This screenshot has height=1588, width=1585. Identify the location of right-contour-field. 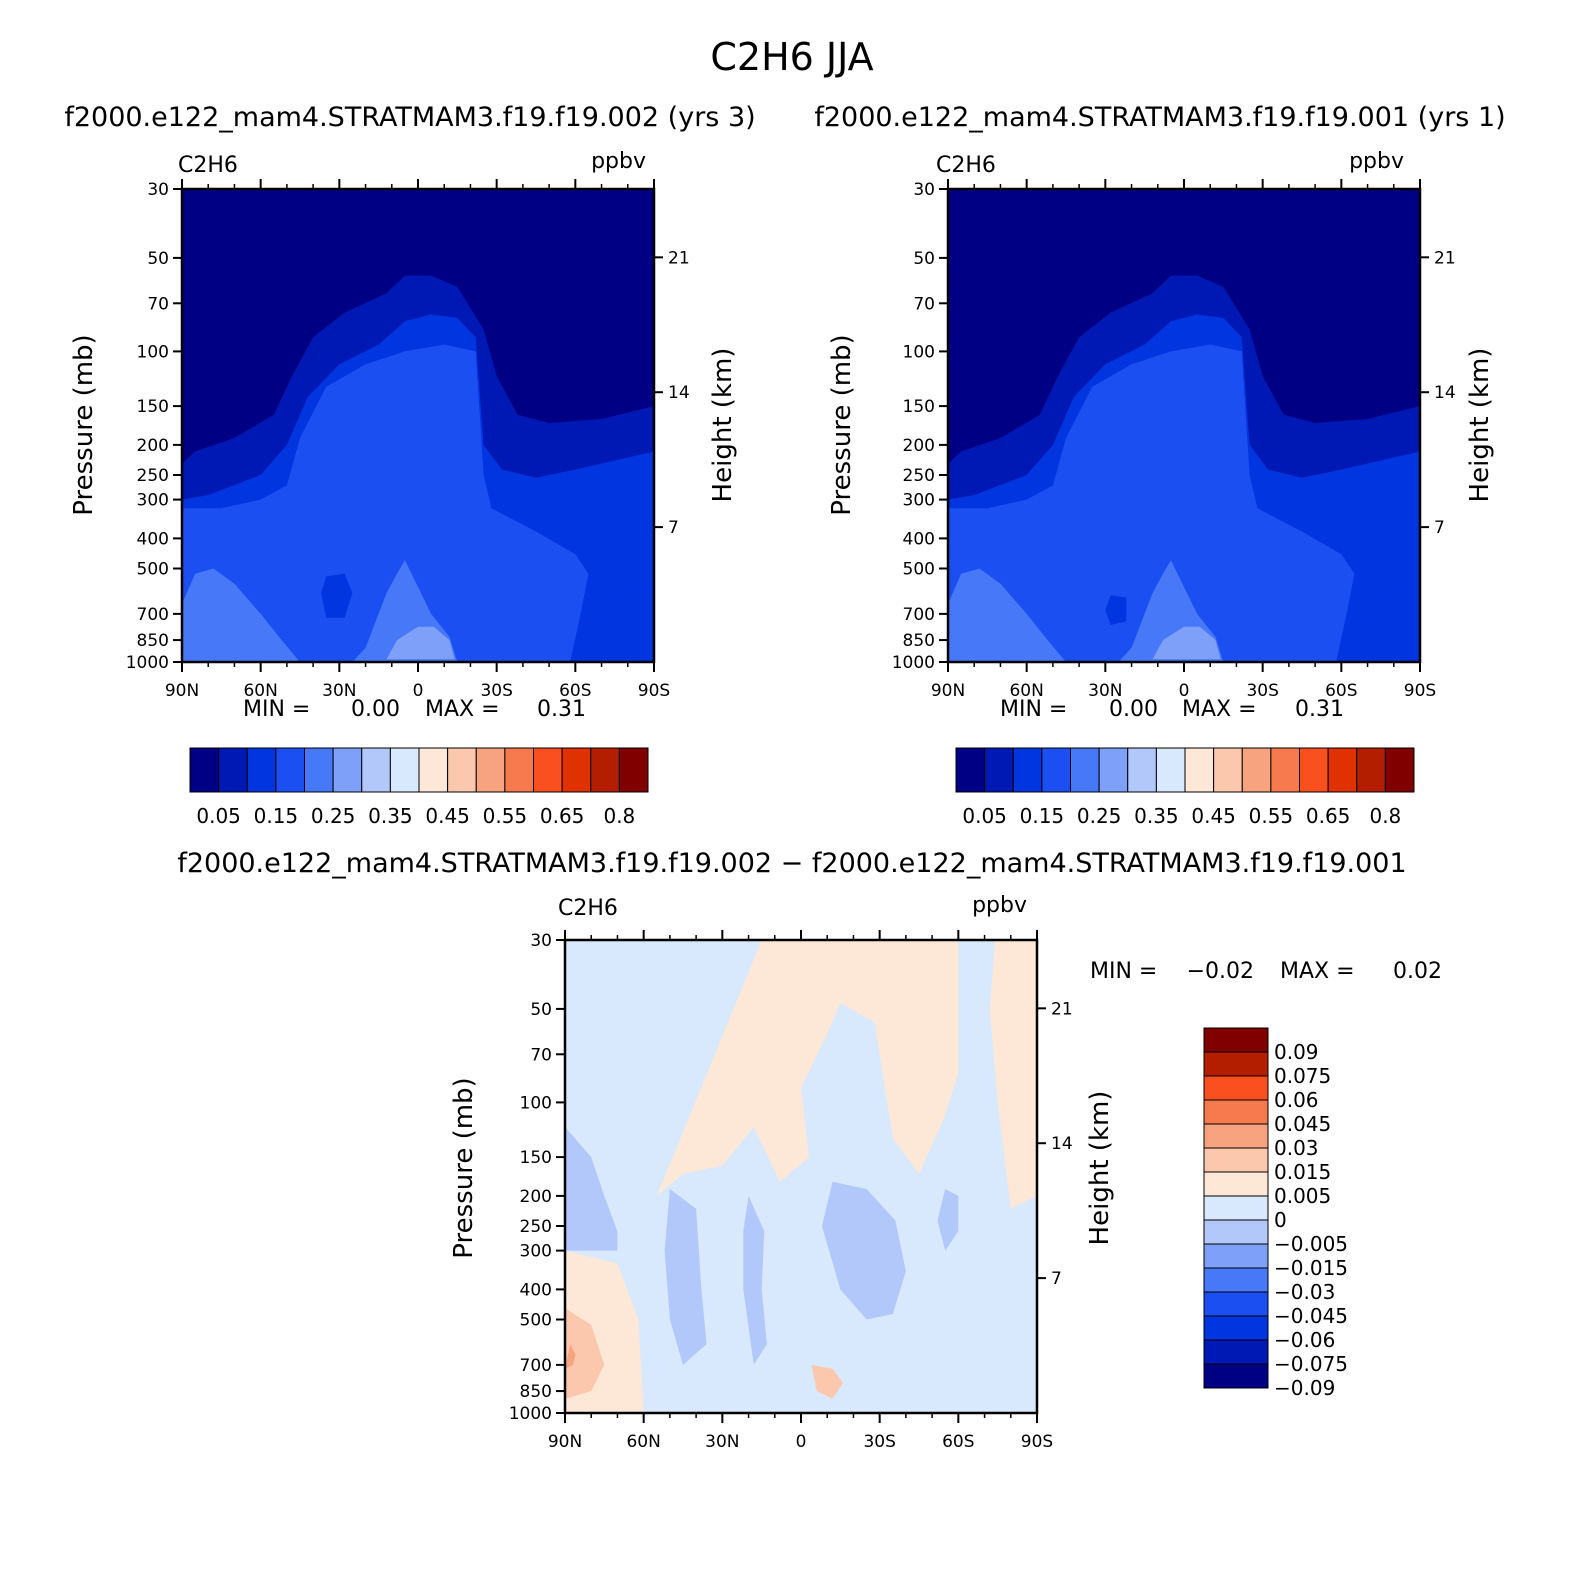
(1184, 425).